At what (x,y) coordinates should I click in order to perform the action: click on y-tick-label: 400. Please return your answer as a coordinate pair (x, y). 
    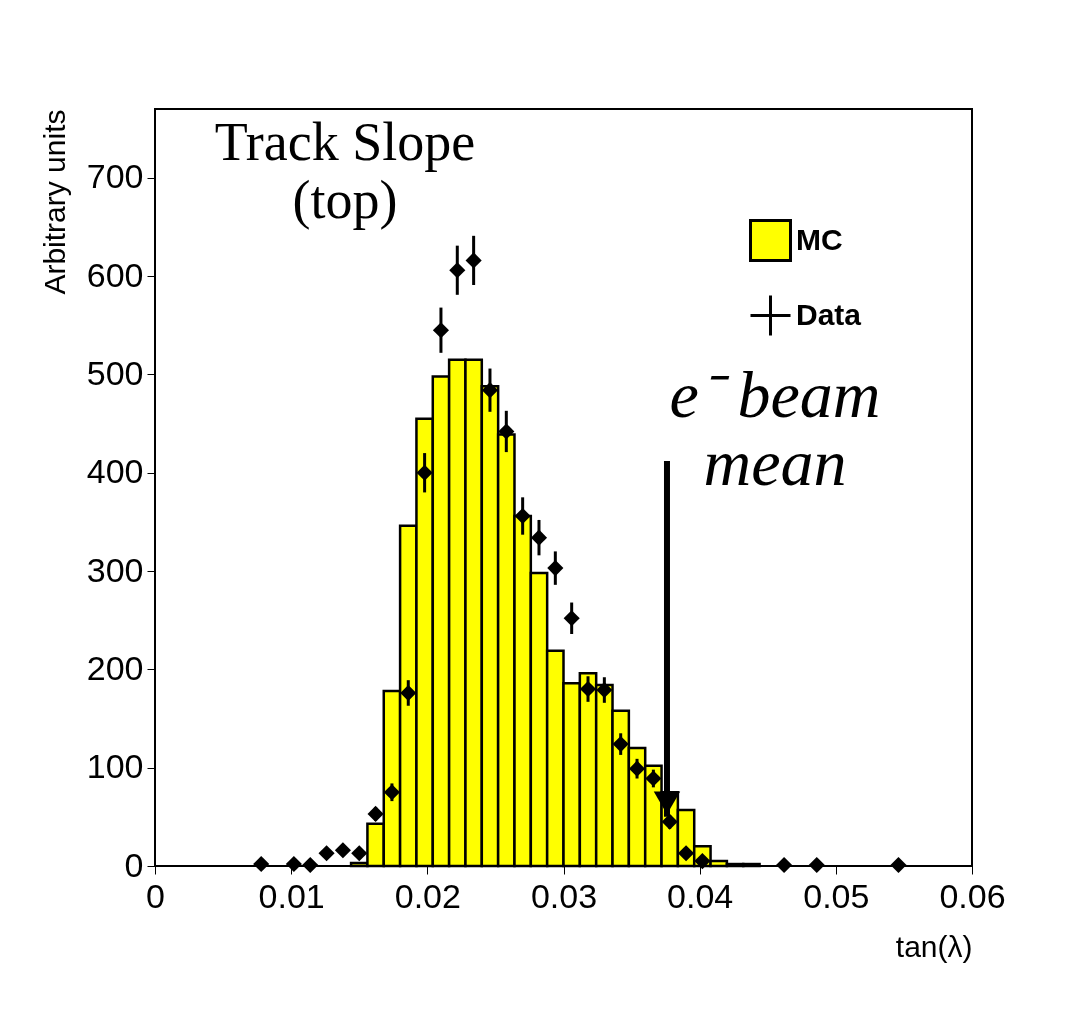
    Looking at the image, I should click on (115, 471).